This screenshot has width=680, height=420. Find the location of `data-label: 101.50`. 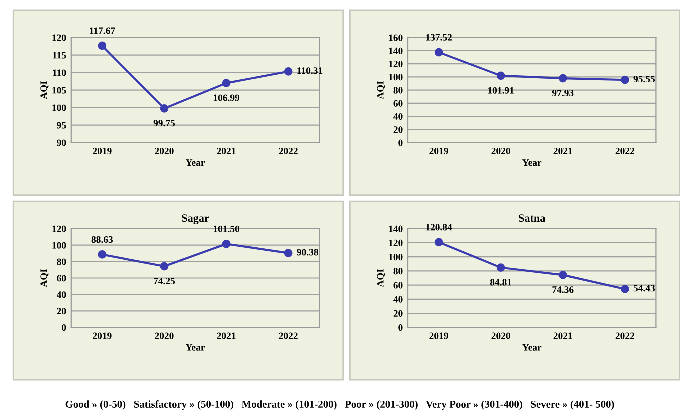

data-label: 101.50 is located at coordinates (227, 229).